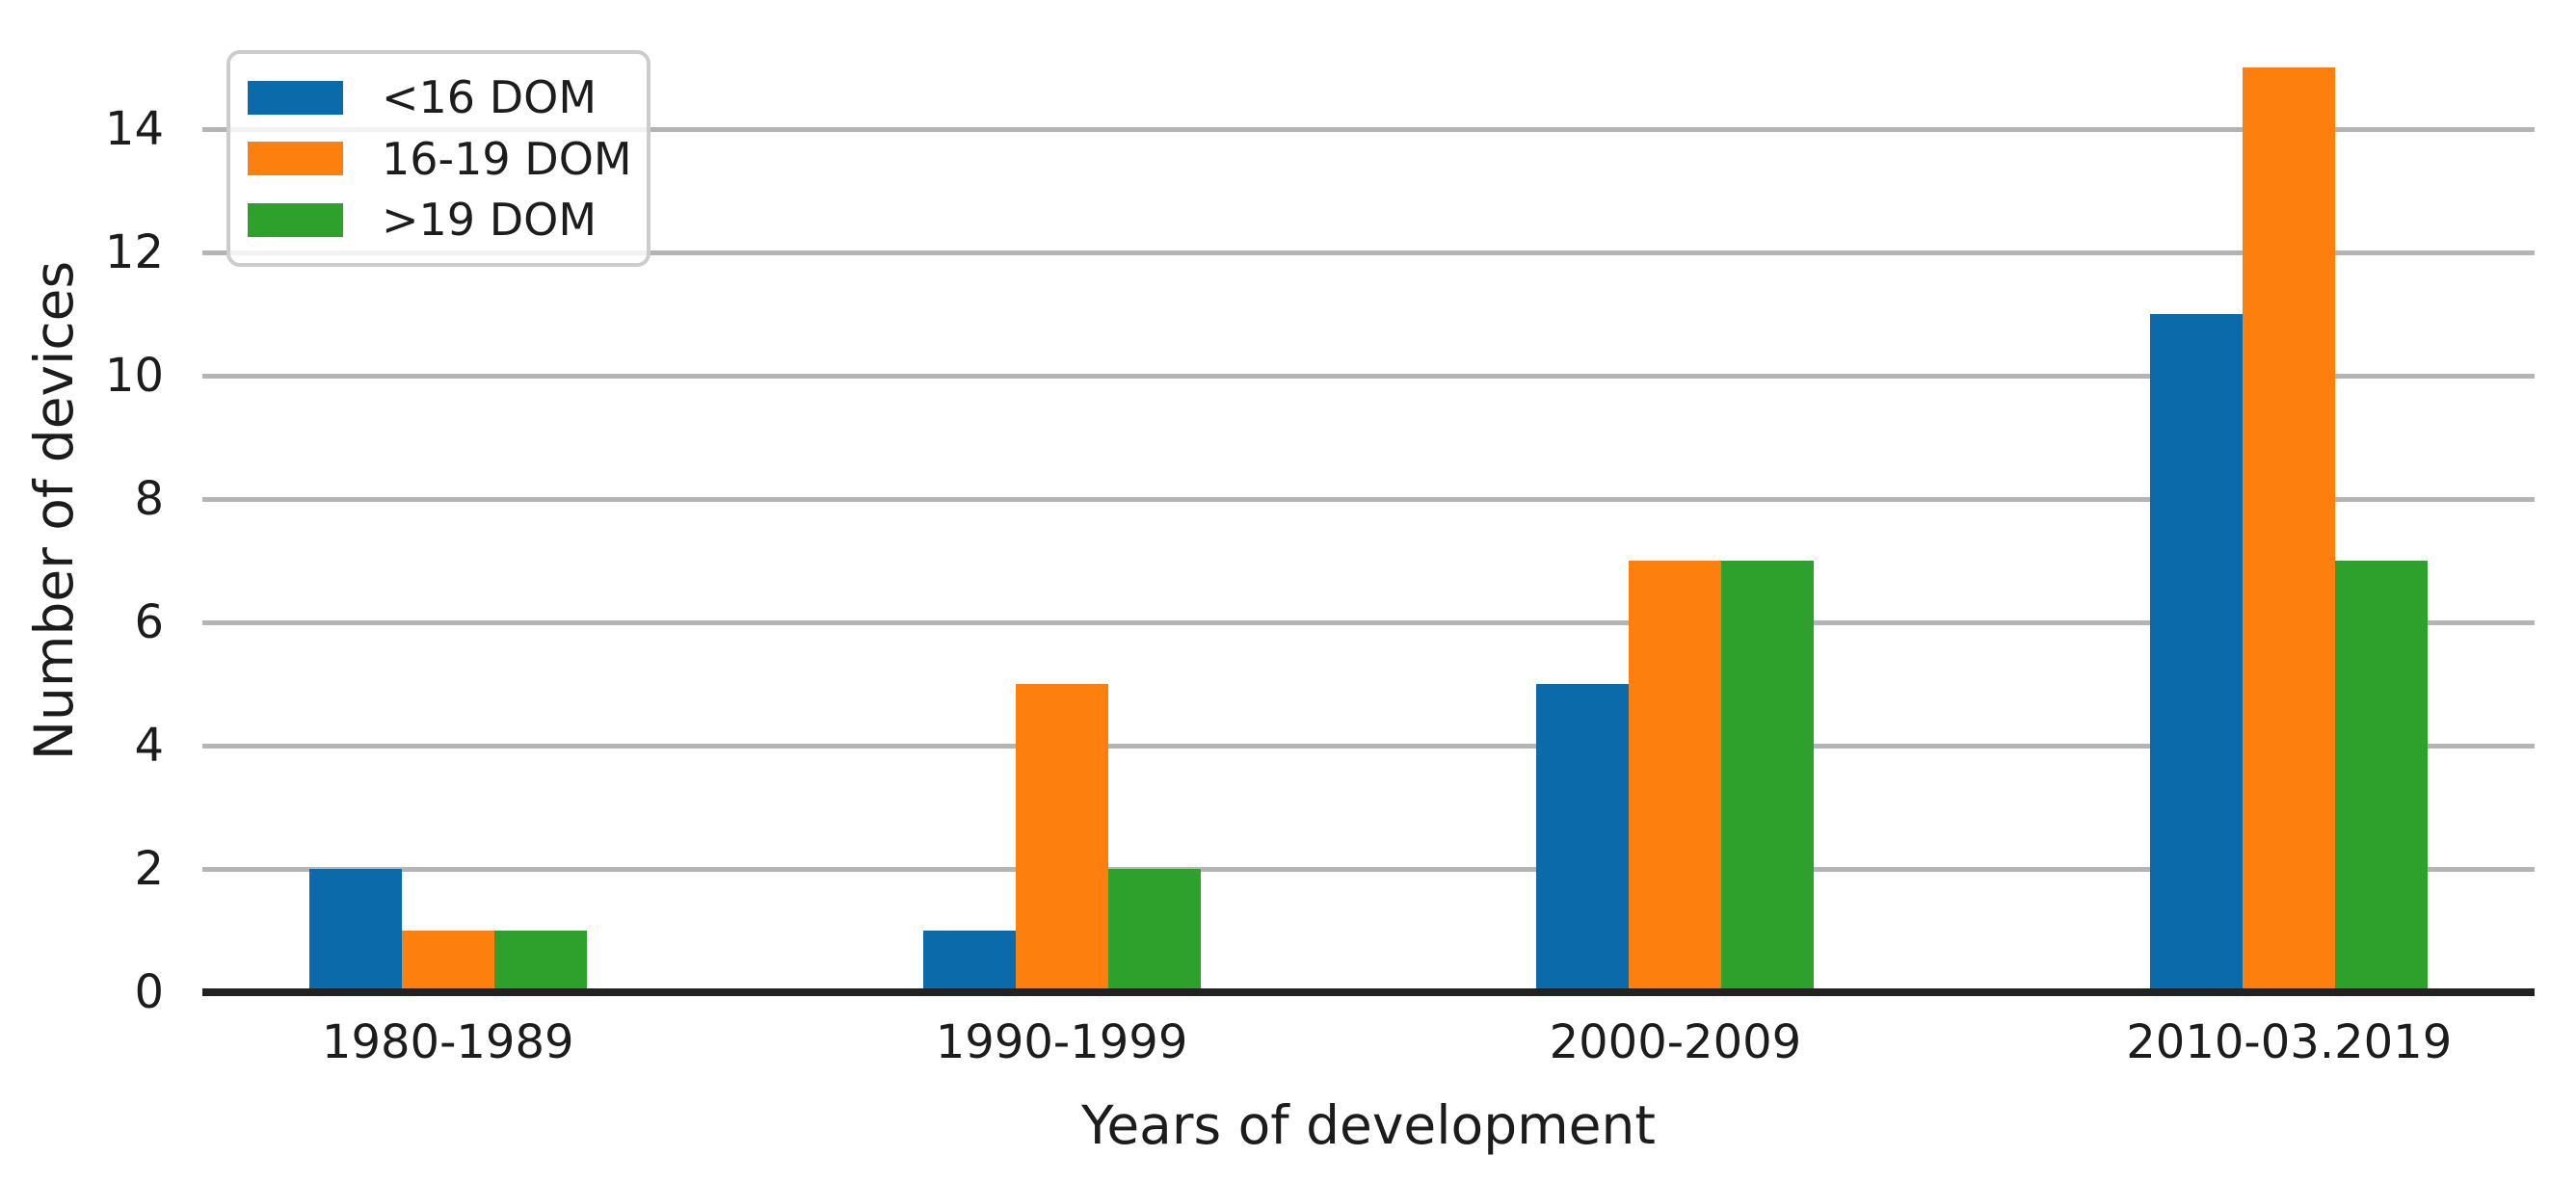  What do you see at coordinates (134, 376) in the screenshot?
I see `y-tick-label: 10` at bounding box center [134, 376].